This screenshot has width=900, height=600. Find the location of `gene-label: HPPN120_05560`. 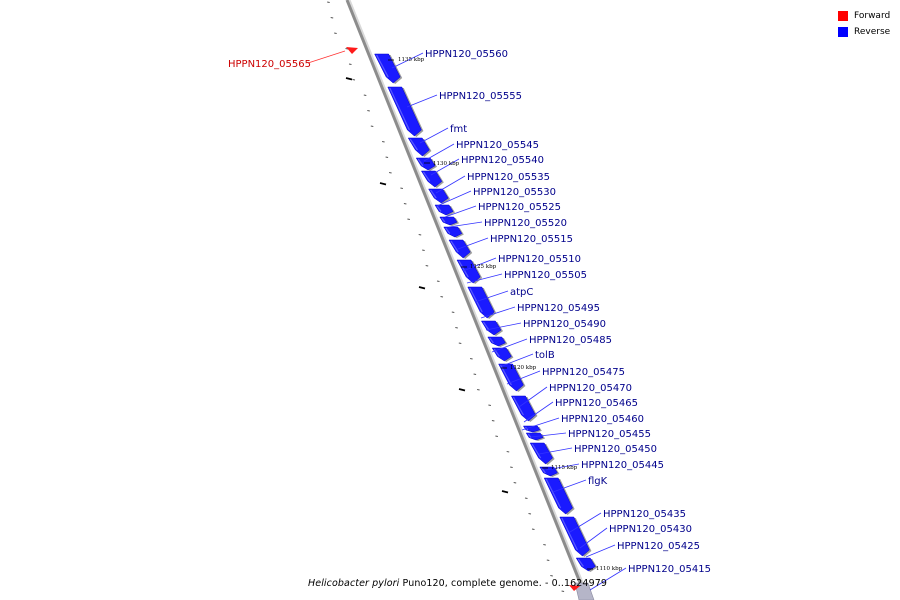

gene-label: HPPN120_05560 is located at coordinates (466, 54).